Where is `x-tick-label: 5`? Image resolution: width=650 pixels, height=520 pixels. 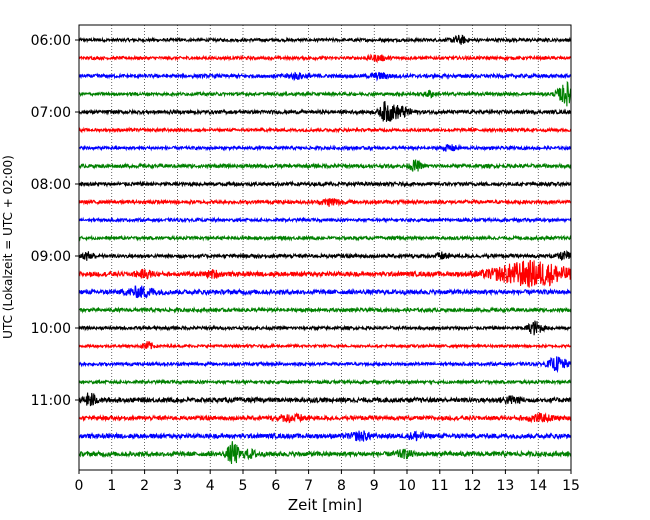
x-tick-label: 5 is located at coordinates (243, 486).